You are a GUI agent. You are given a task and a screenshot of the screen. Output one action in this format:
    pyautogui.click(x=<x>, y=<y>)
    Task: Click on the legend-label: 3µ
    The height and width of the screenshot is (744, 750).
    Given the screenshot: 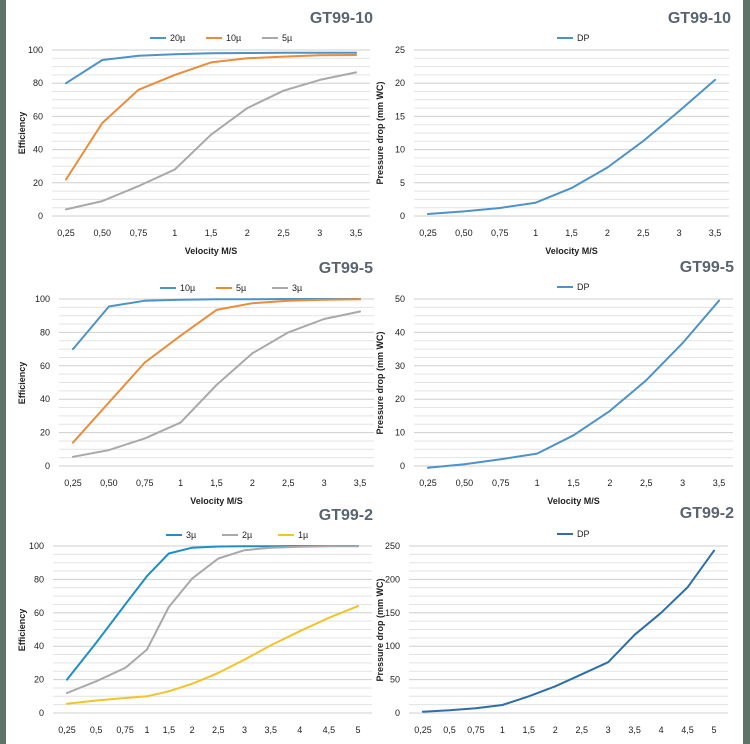 What is the action you would take?
    pyautogui.click(x=297, y=288)
    